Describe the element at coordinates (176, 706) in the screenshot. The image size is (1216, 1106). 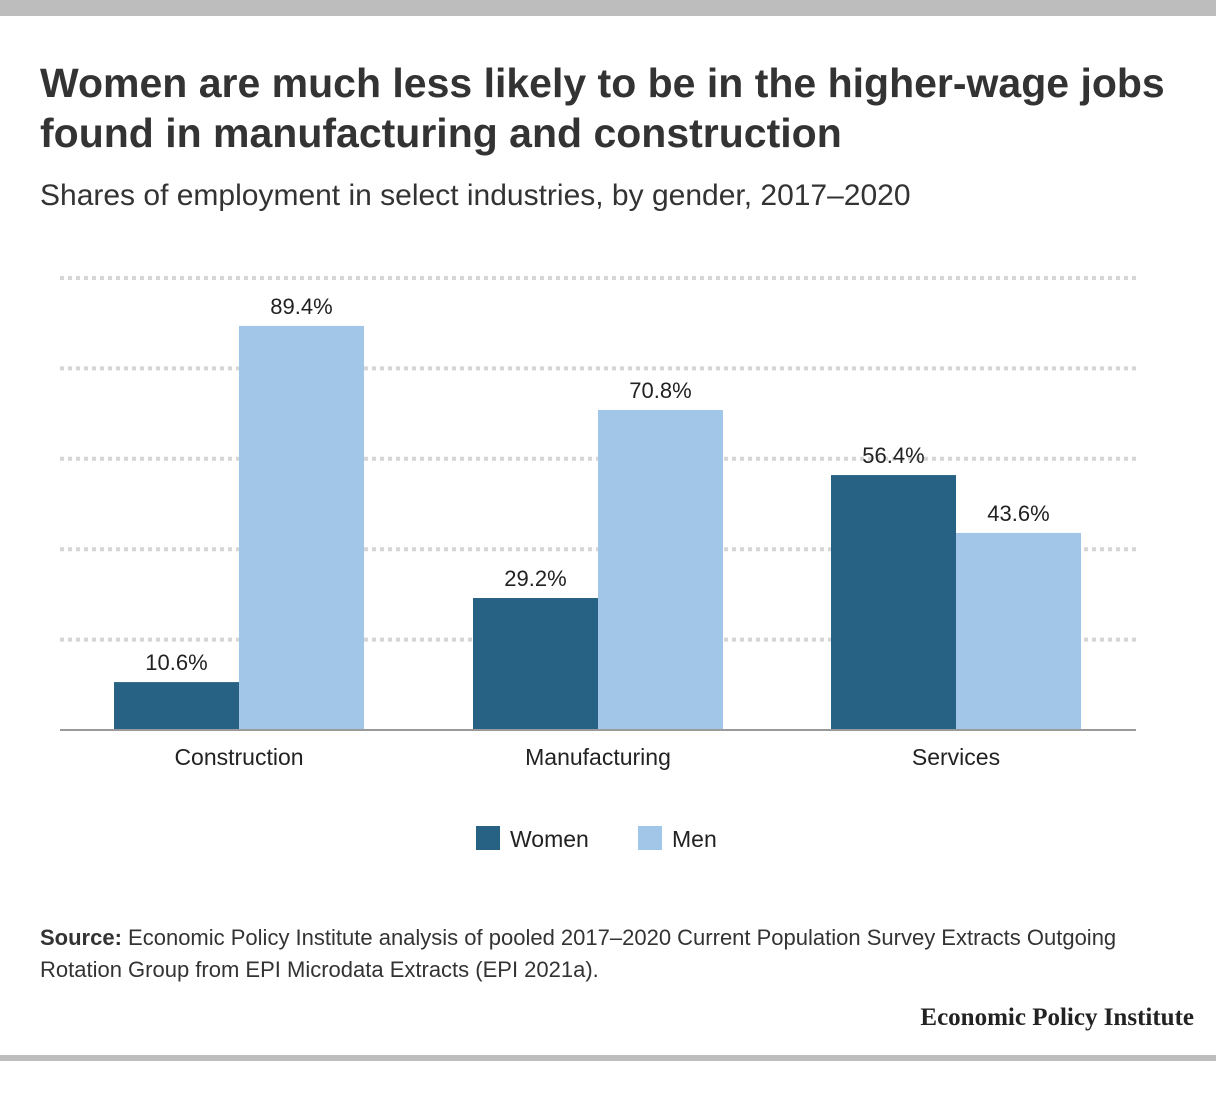
I see `bar-women-construction` at that location.